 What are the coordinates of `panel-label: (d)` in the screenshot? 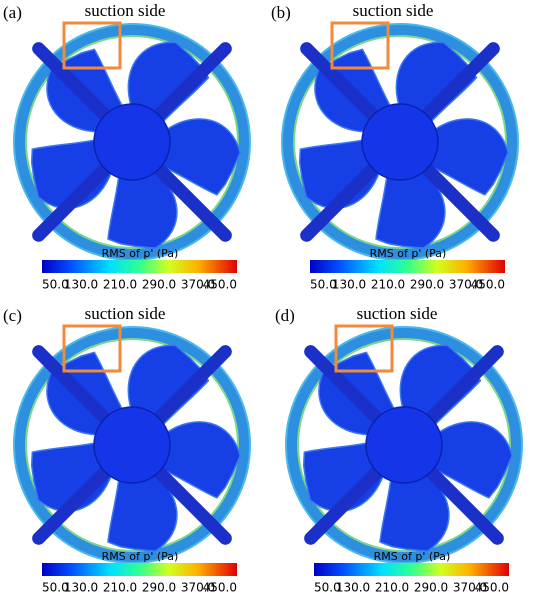 It's located at (285, 315).